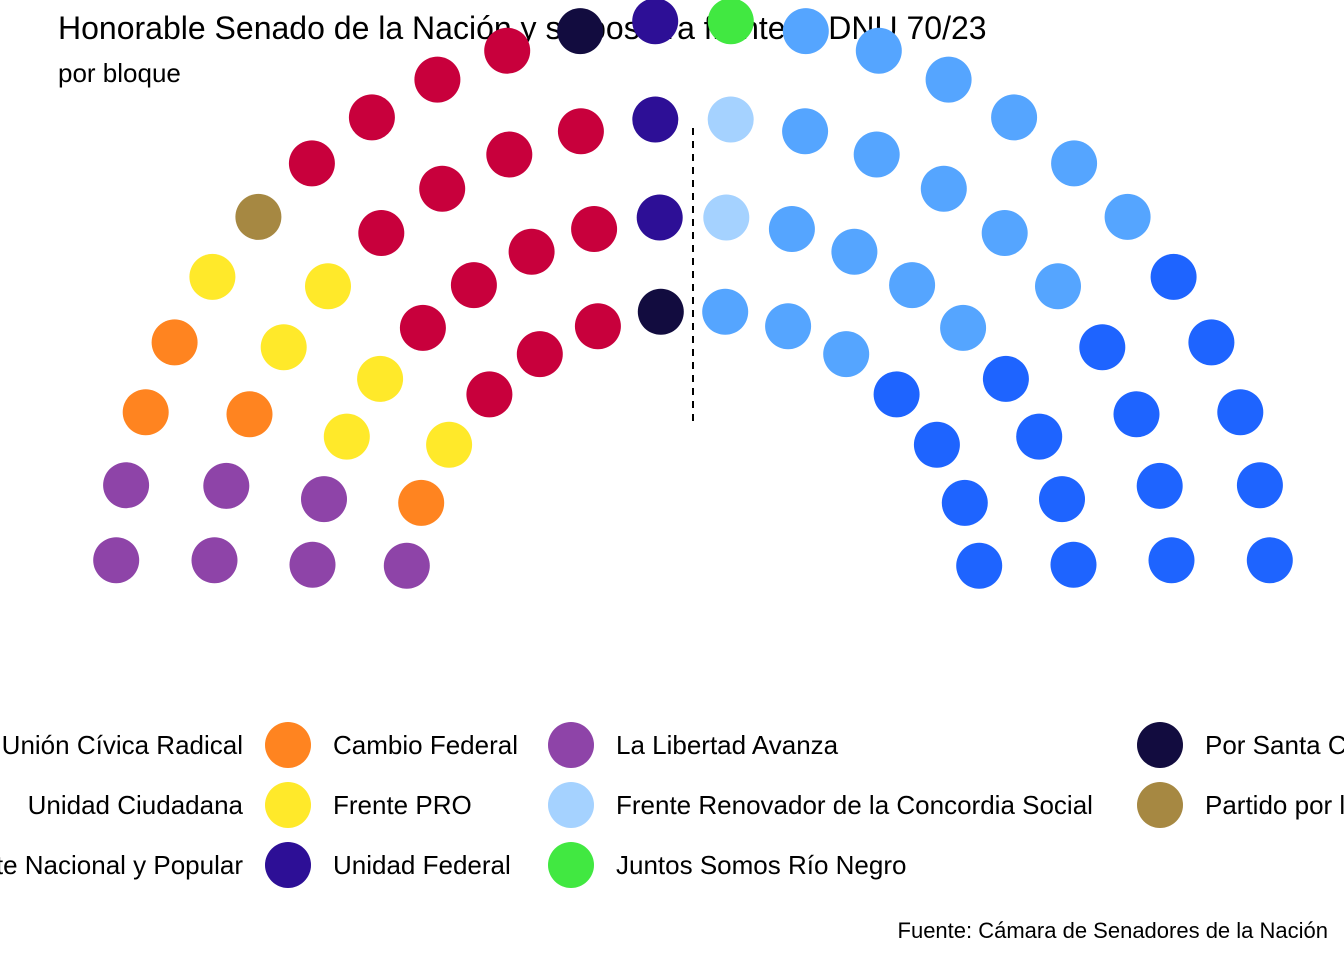  I want to click on legend-label: Frente PRO, so click(402, 804).